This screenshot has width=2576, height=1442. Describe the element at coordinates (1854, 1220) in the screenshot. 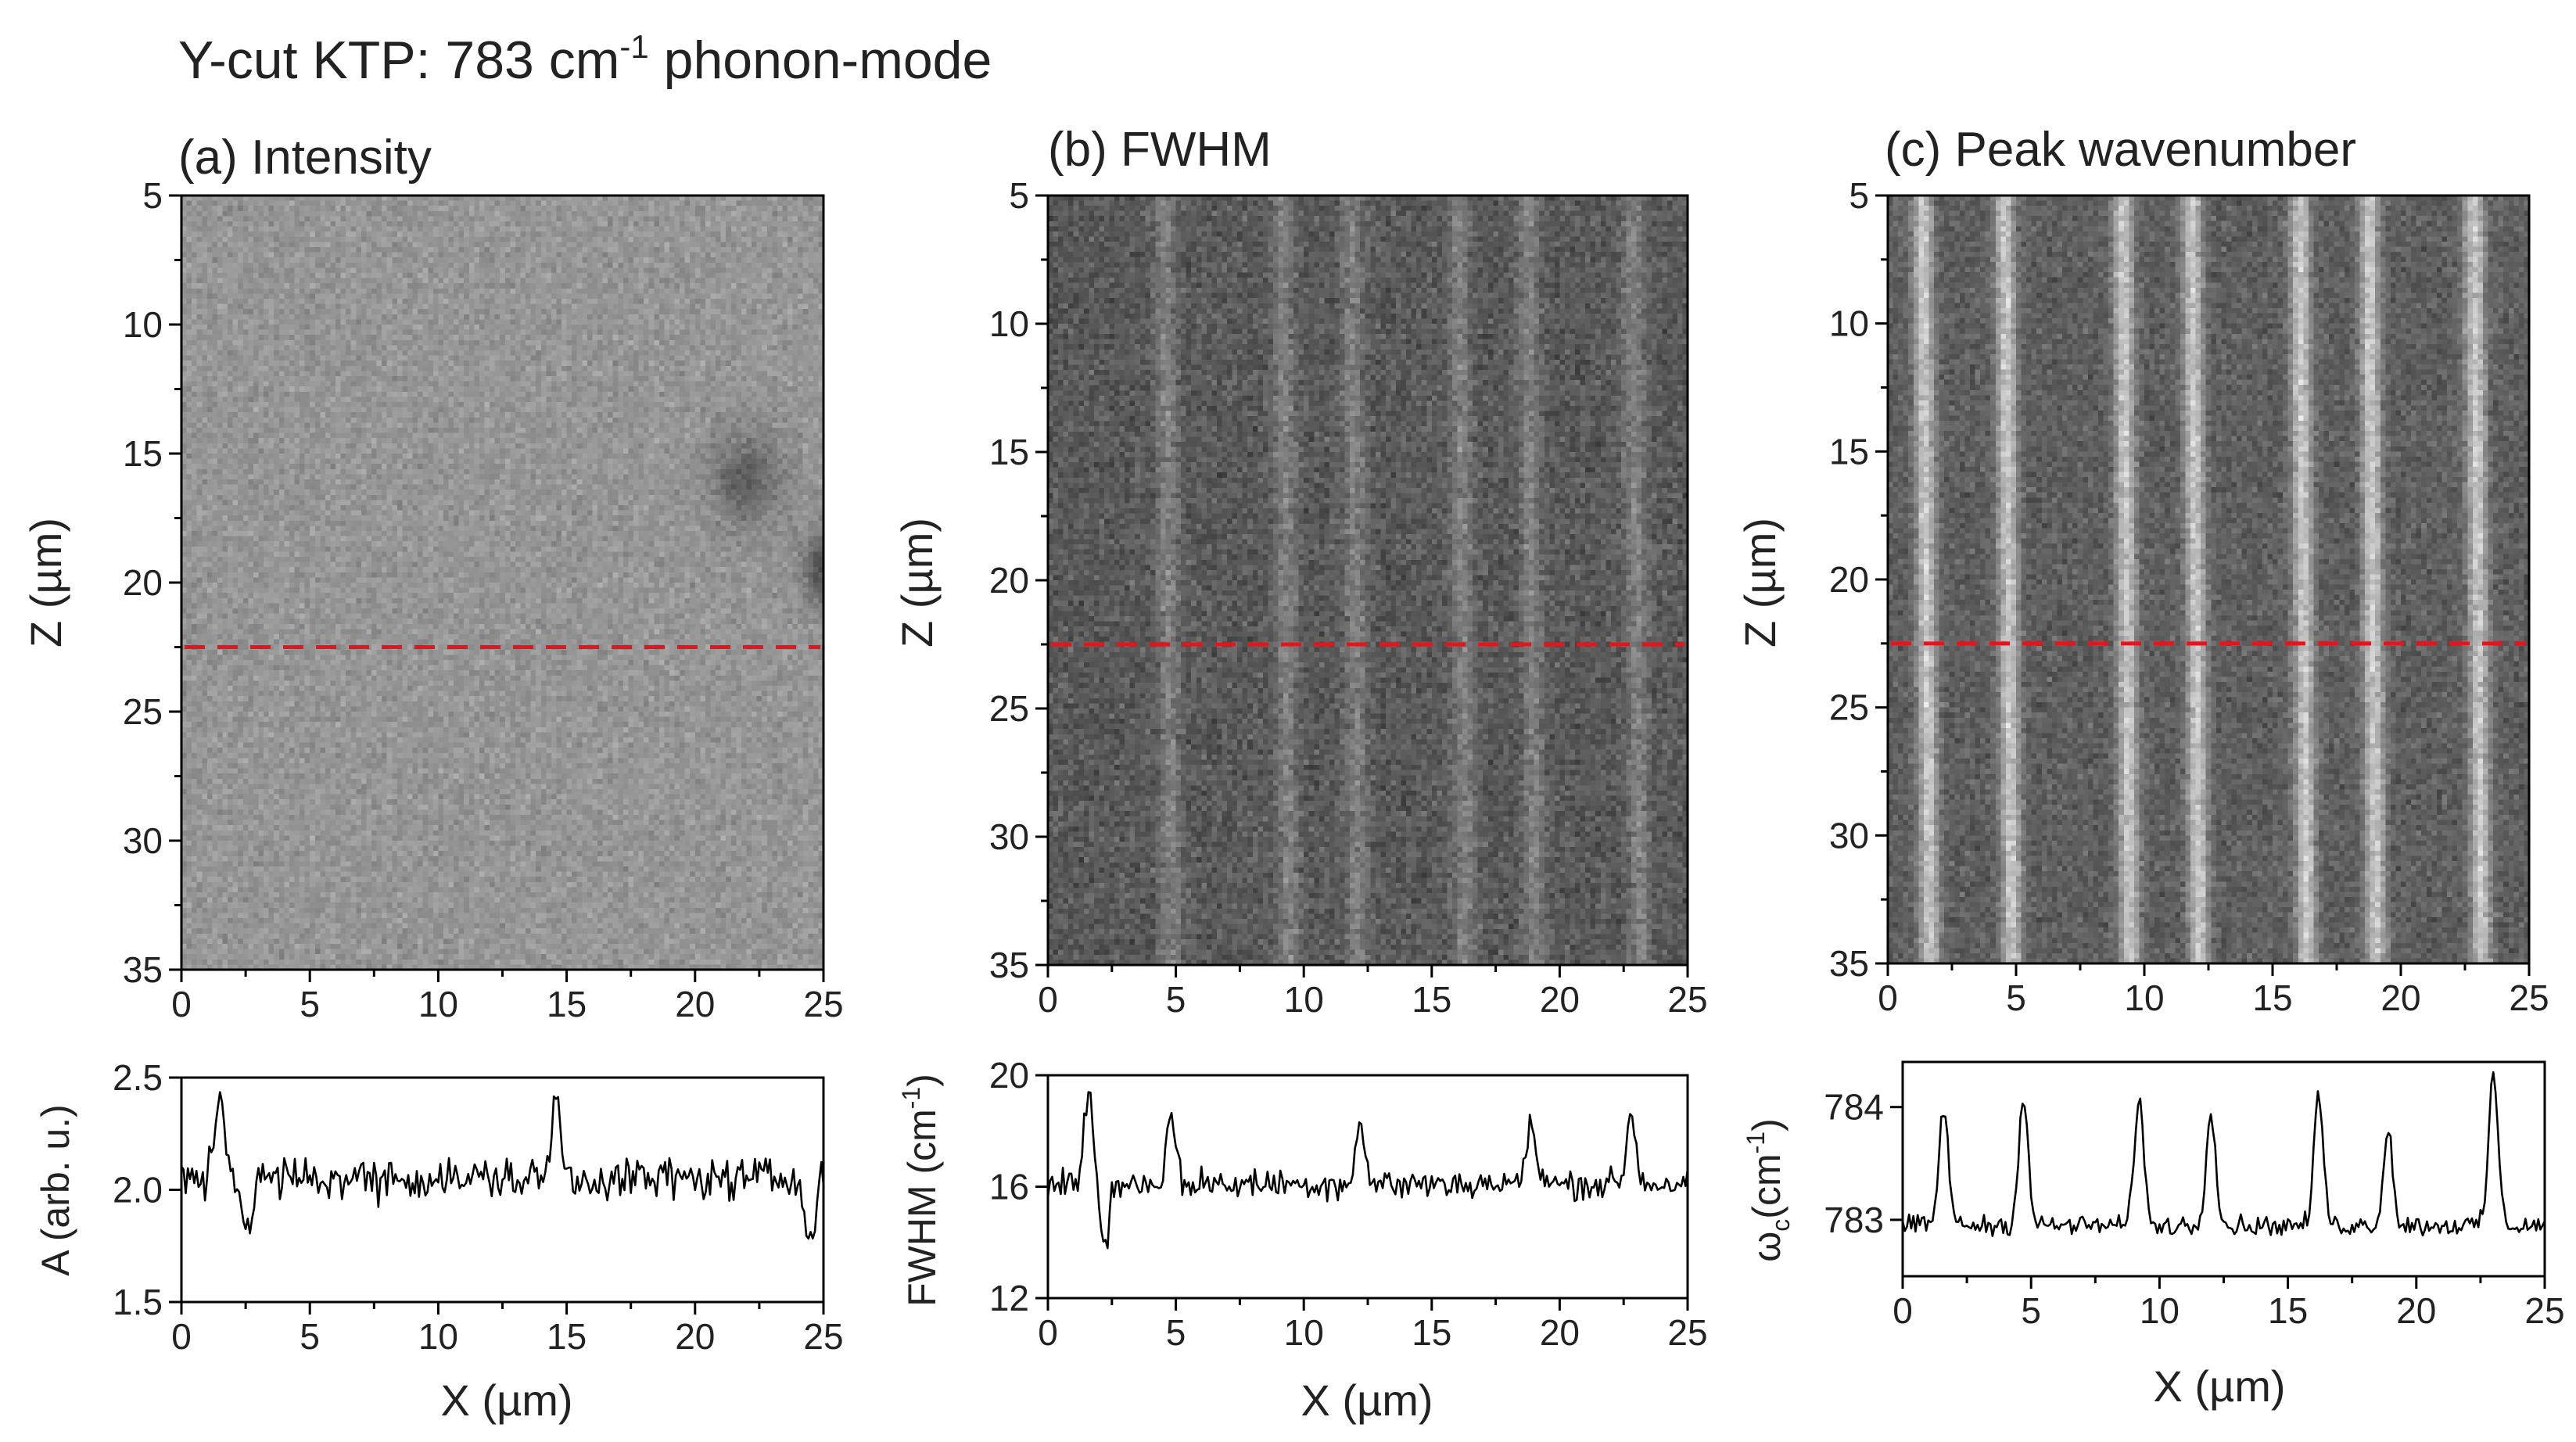

I see `y-tick-label: 783` at that location.